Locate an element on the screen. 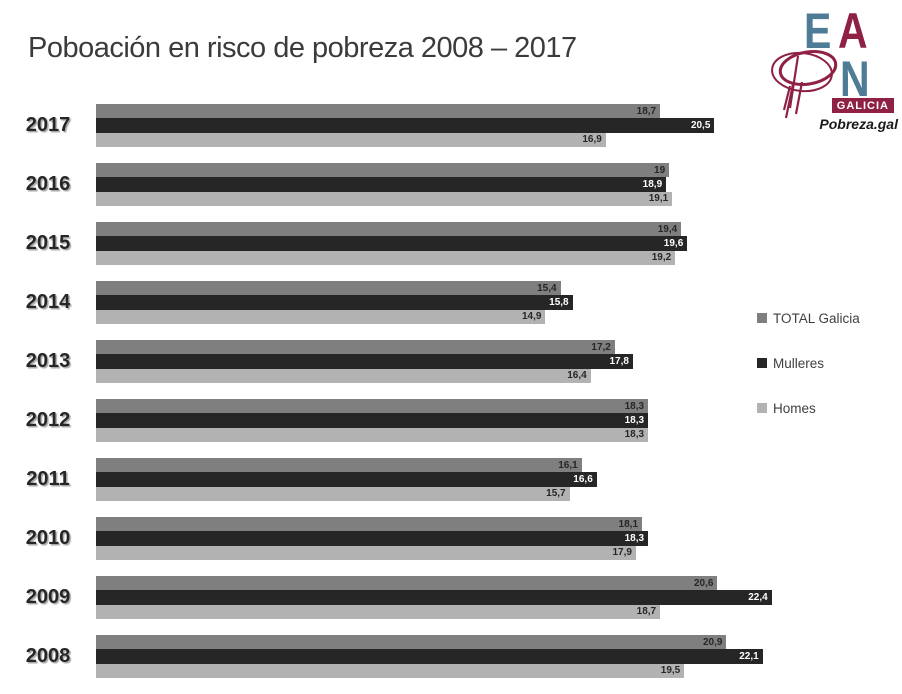  chart-row-2017: 2017 18,7 20,5 16,9 is located at coordinates (415, 125).